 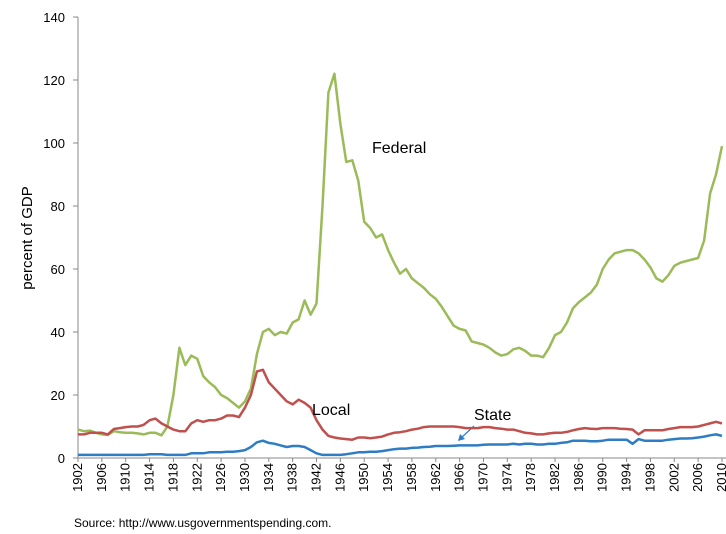 I want to click on series-label: Federal, so click(x=399, y=148).